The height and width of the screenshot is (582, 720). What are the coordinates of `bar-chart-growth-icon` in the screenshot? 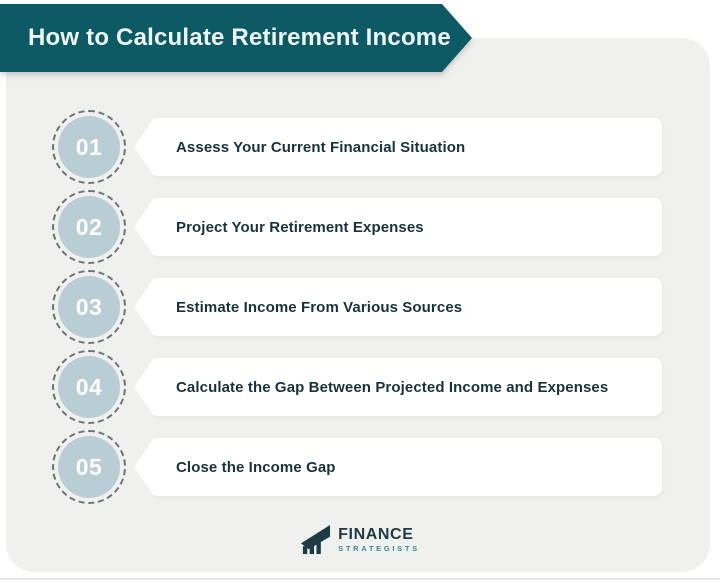 It's located at (316, 539).